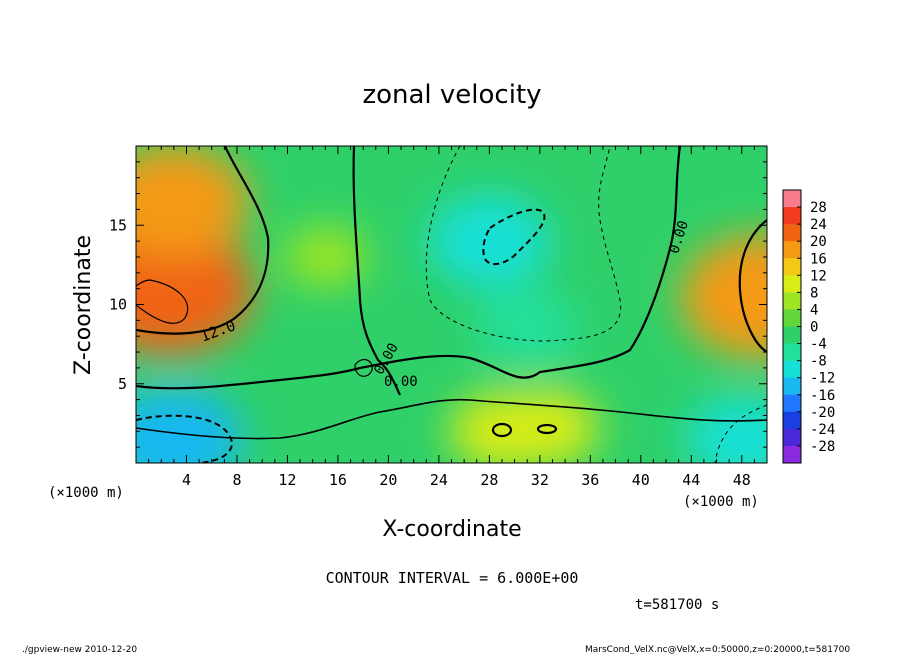  Describe the element at coordinates (814, 328) in the screenshot. I see `colorbar-label: 0` at that location.